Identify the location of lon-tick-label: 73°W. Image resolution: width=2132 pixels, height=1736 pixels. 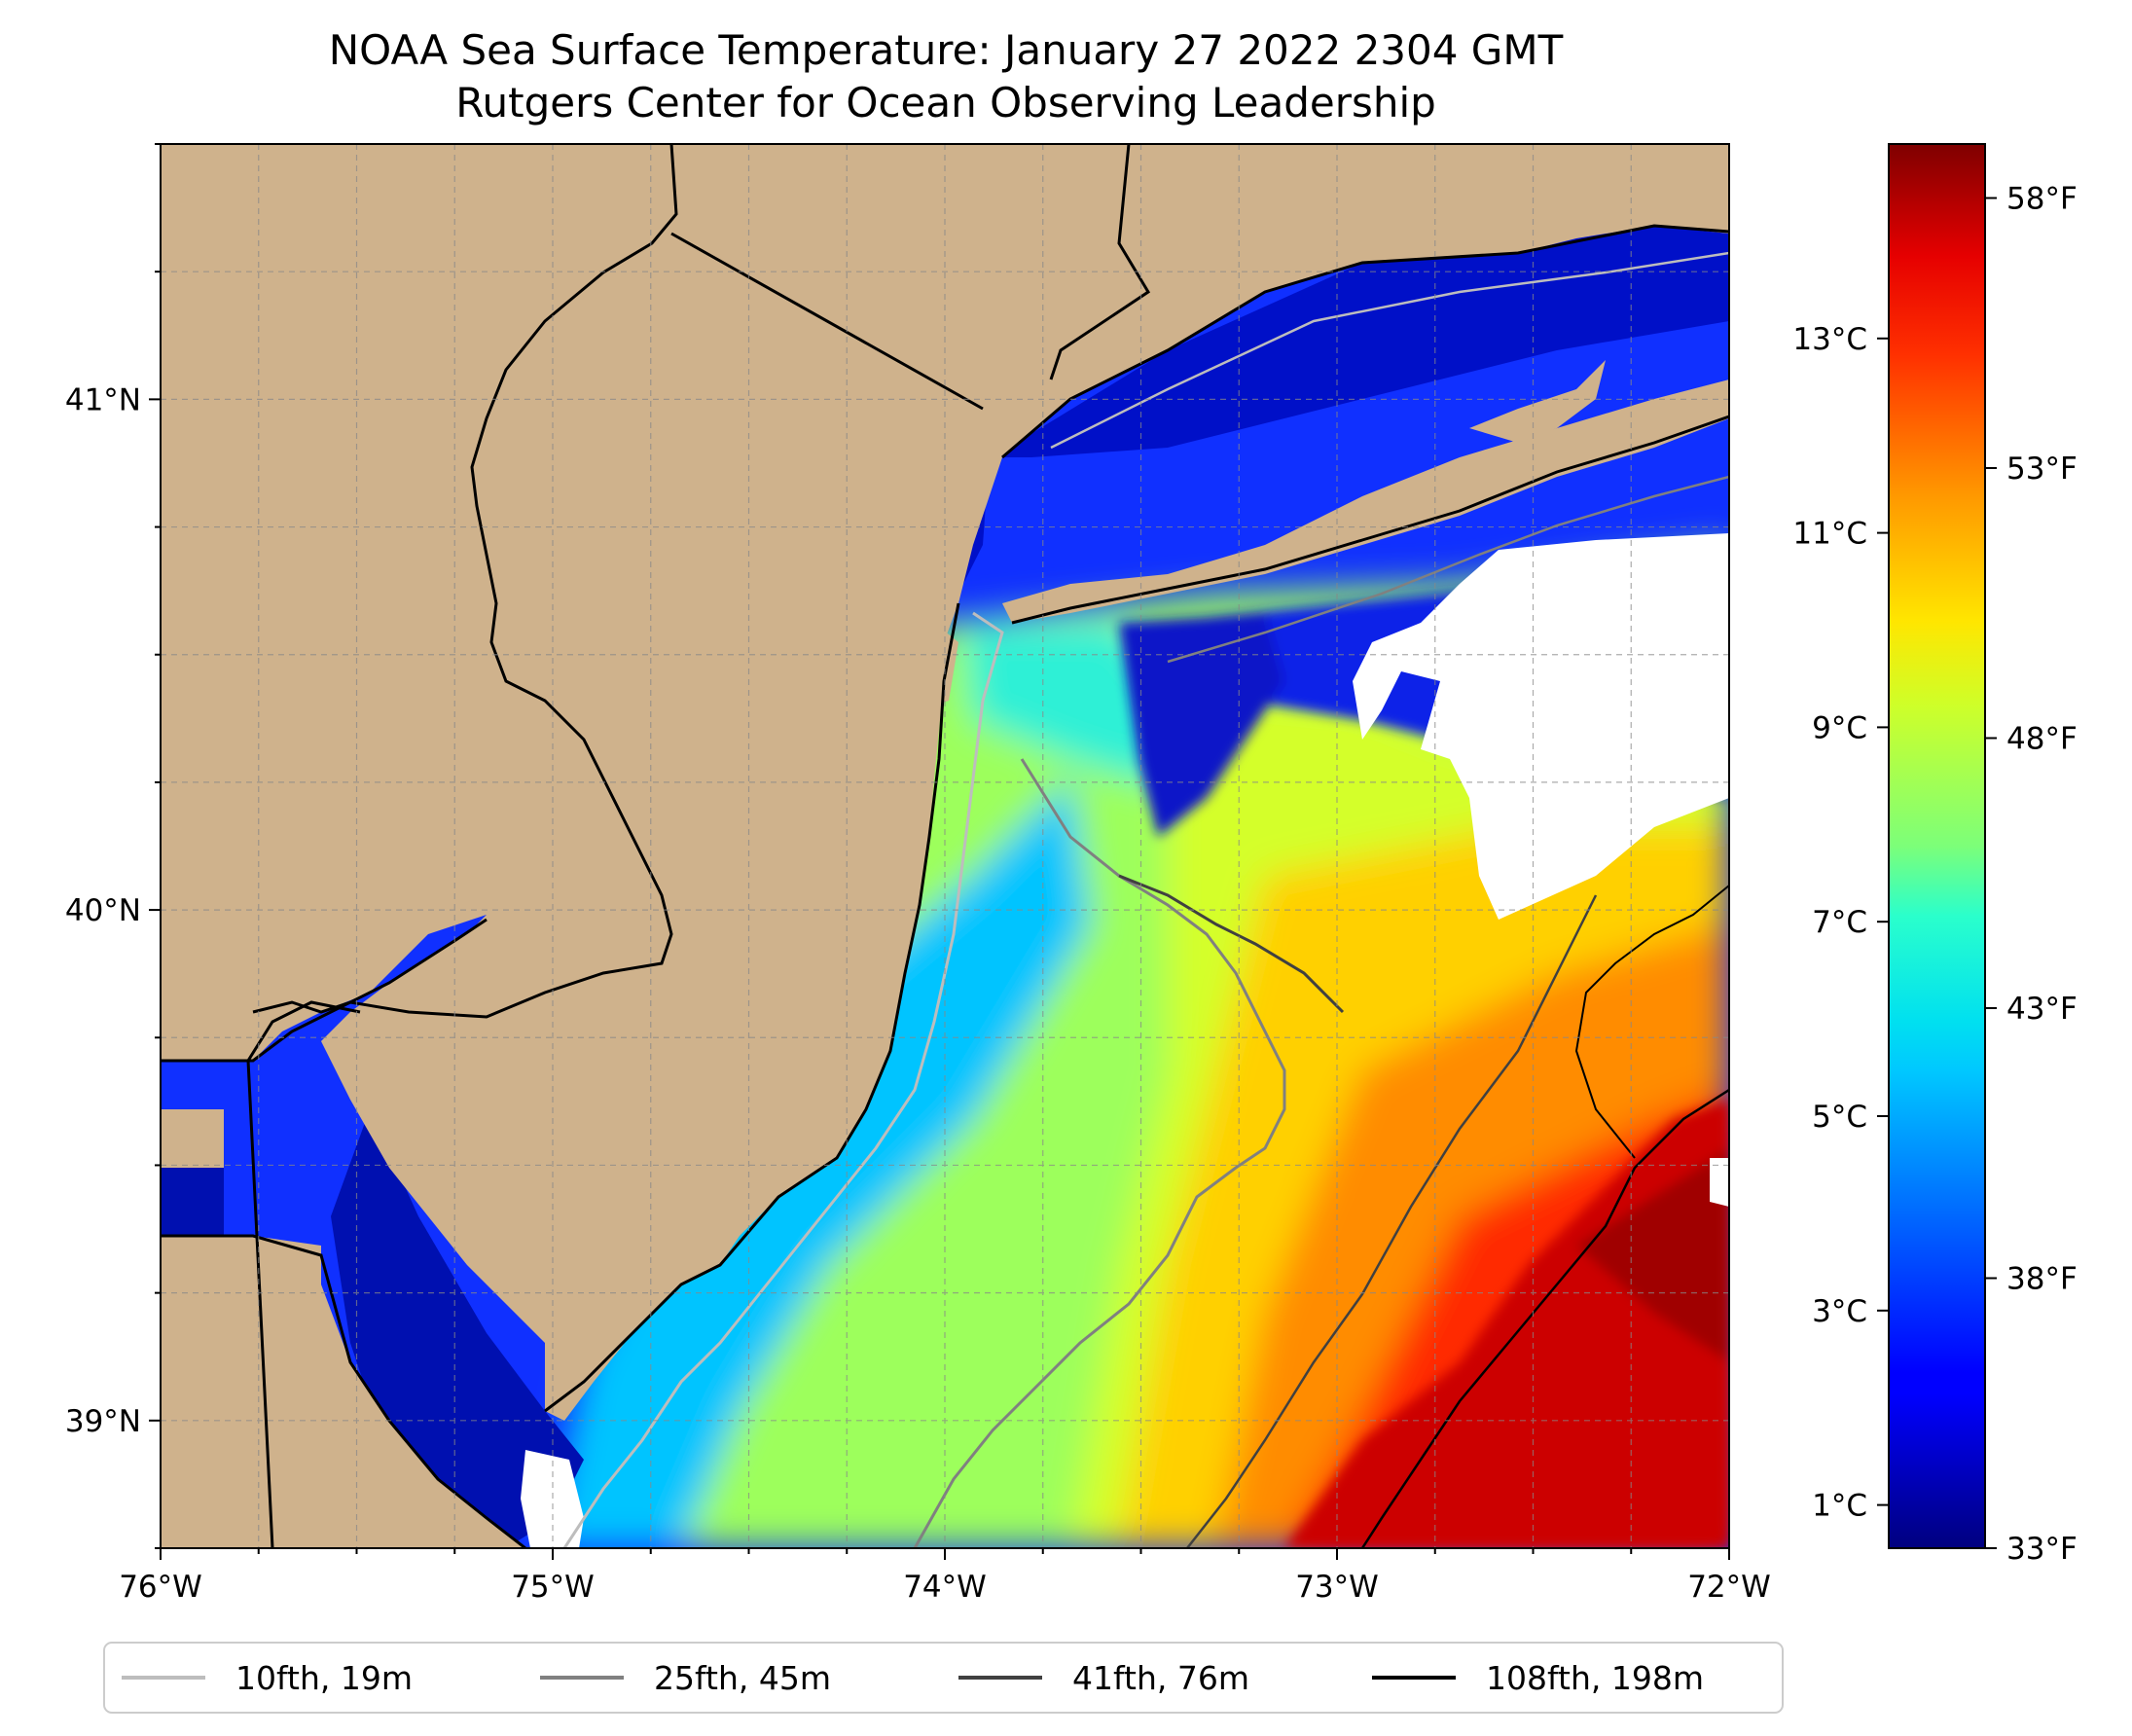
(1337, 1588).